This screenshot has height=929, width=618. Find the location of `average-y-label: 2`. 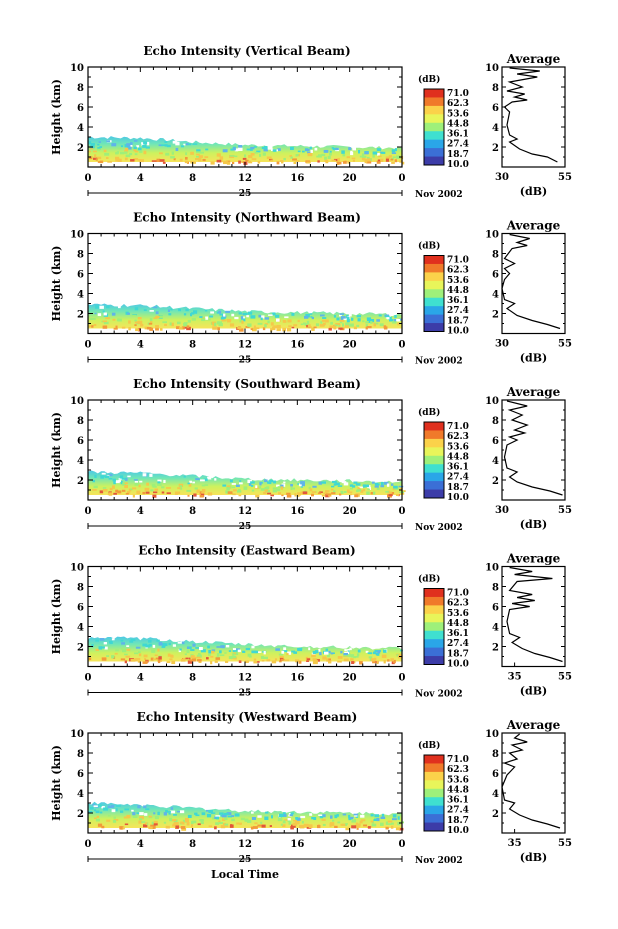

average-y-label: 2 is located at coordinates (495, 481).